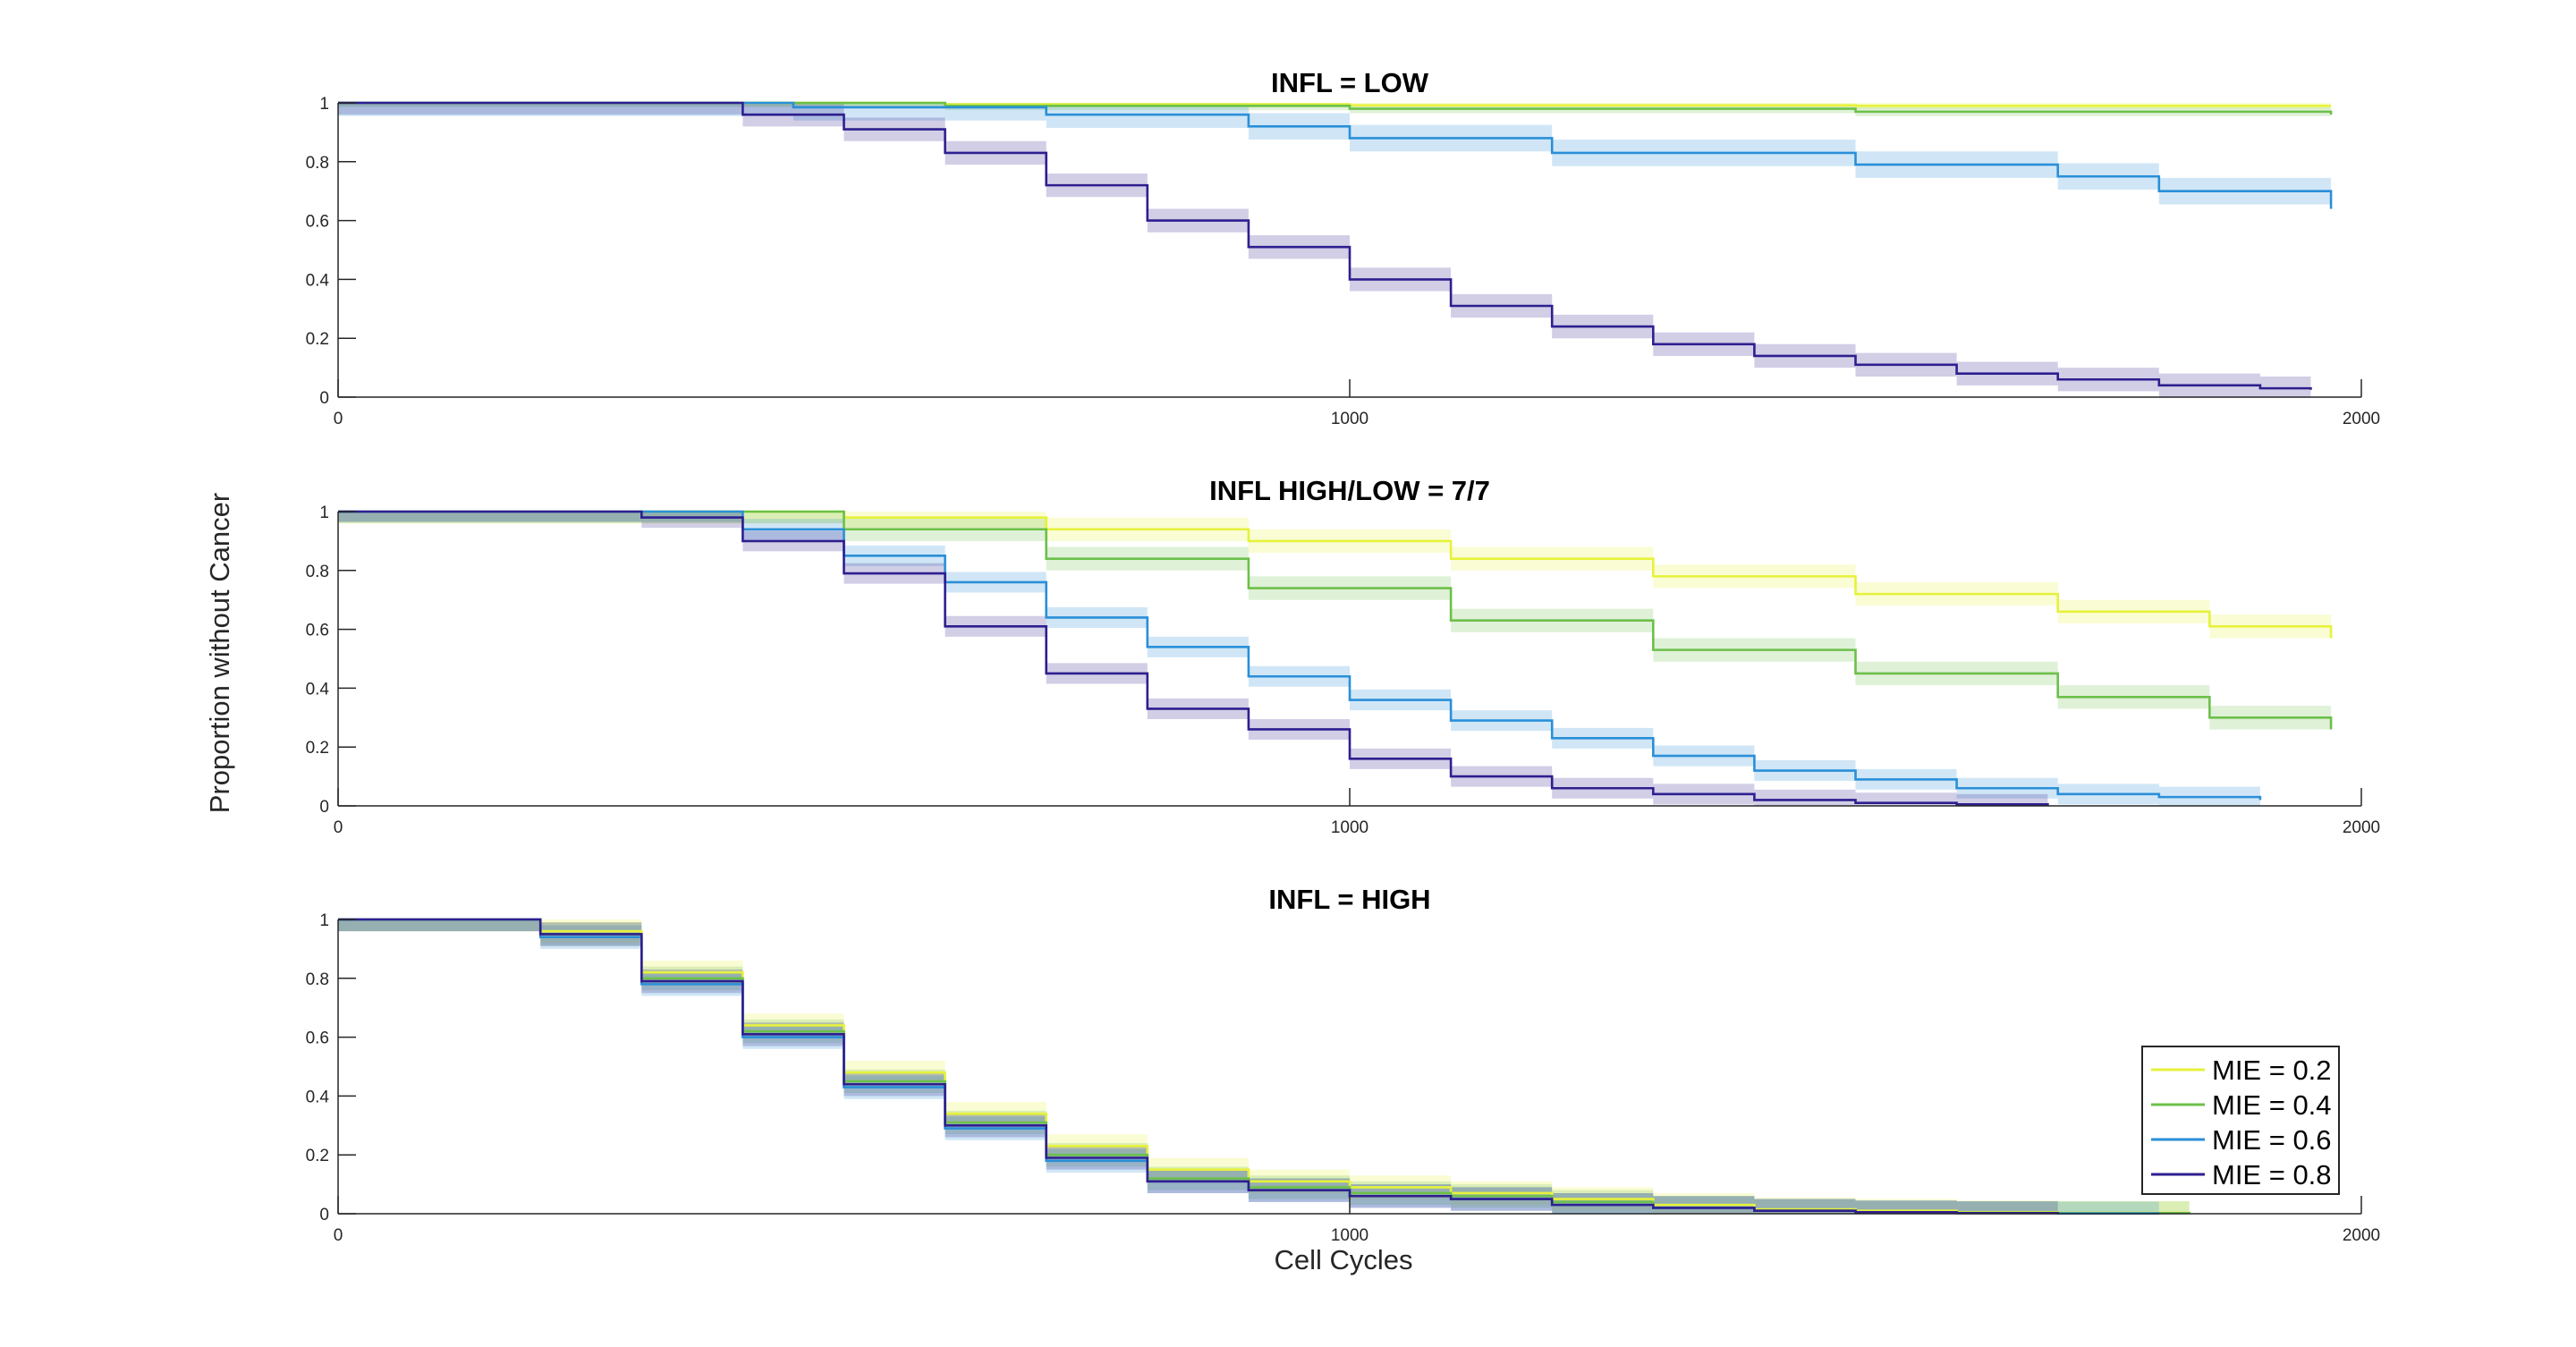 Image resolution: width=2576 pixels, height=1347 pixels. I want to click on x-axis-label: Cell Cycles, so click(1343, 1259).